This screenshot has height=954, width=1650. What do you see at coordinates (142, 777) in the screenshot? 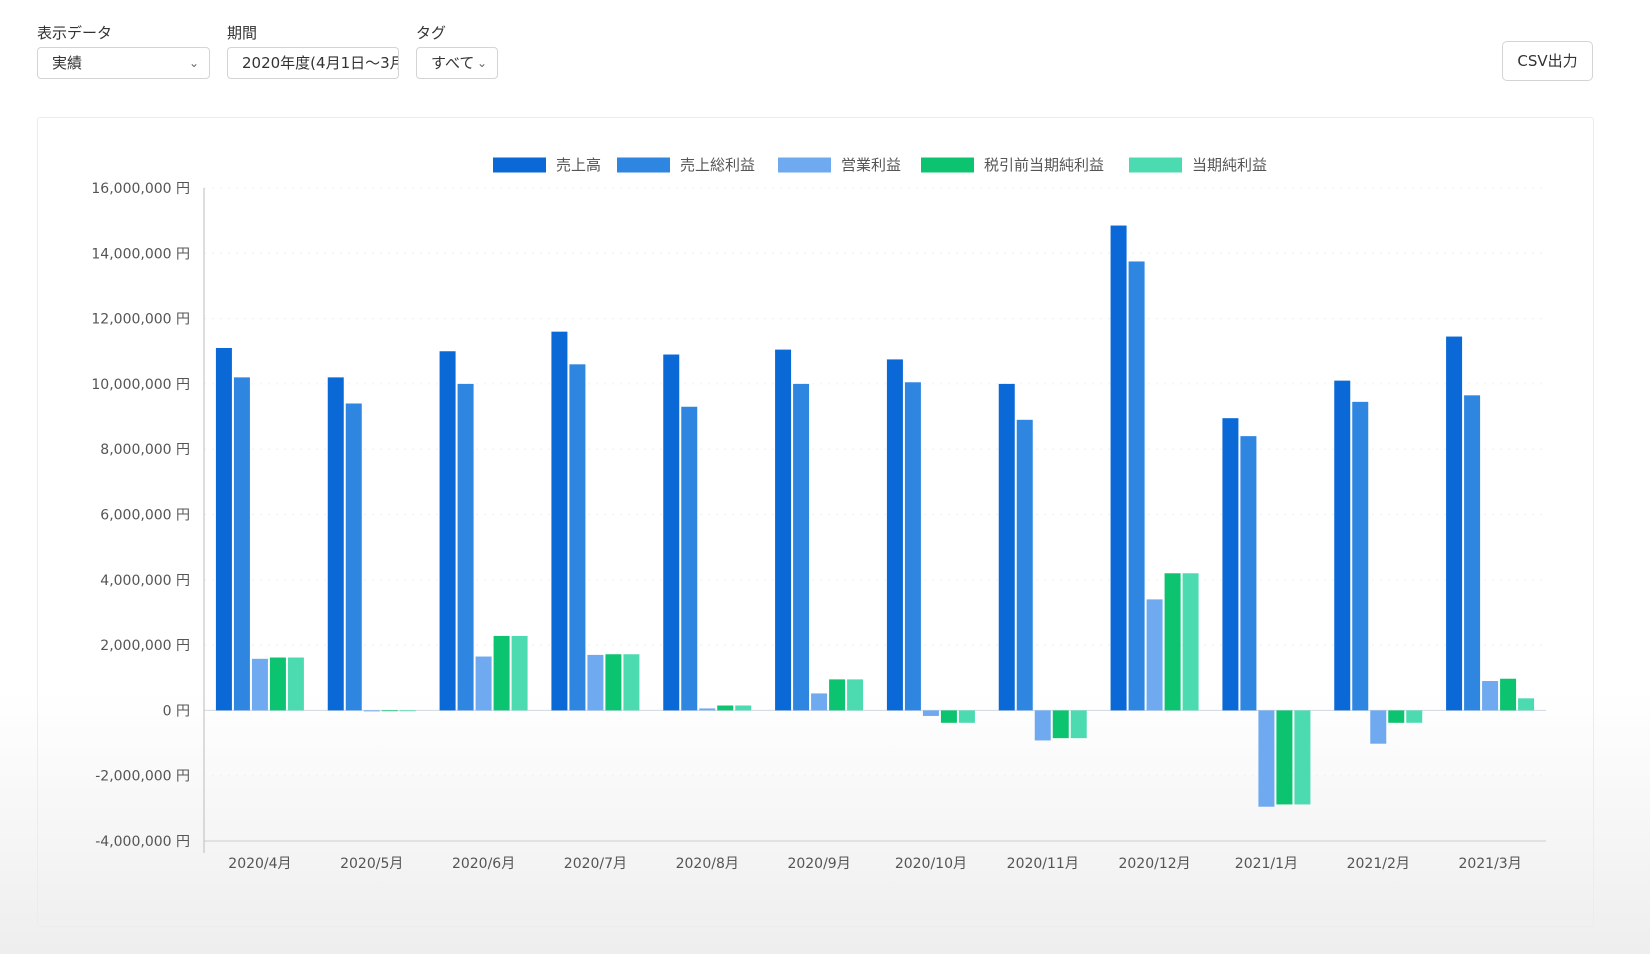
I see `y-tick-label: -2,000,000 円` at bounding box center [142, 777].